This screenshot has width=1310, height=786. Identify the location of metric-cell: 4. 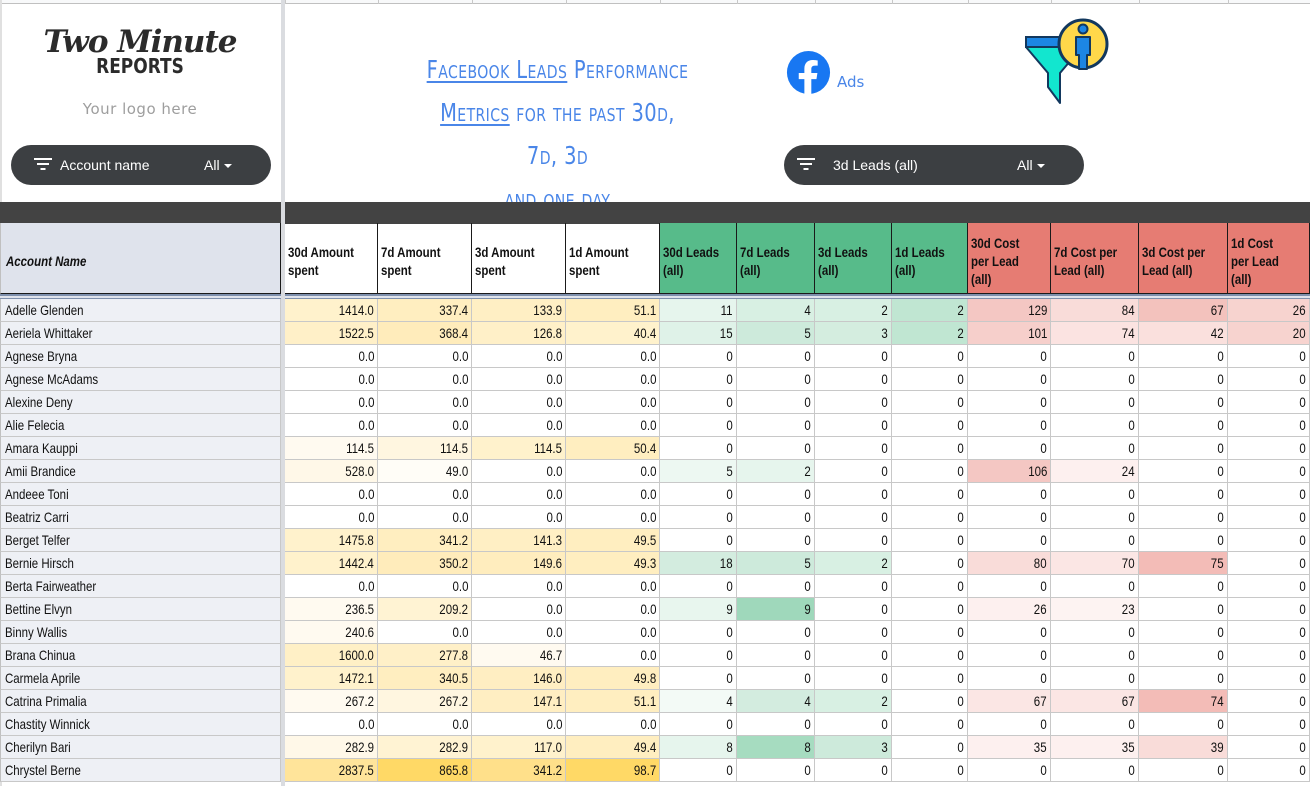
(776, 310).